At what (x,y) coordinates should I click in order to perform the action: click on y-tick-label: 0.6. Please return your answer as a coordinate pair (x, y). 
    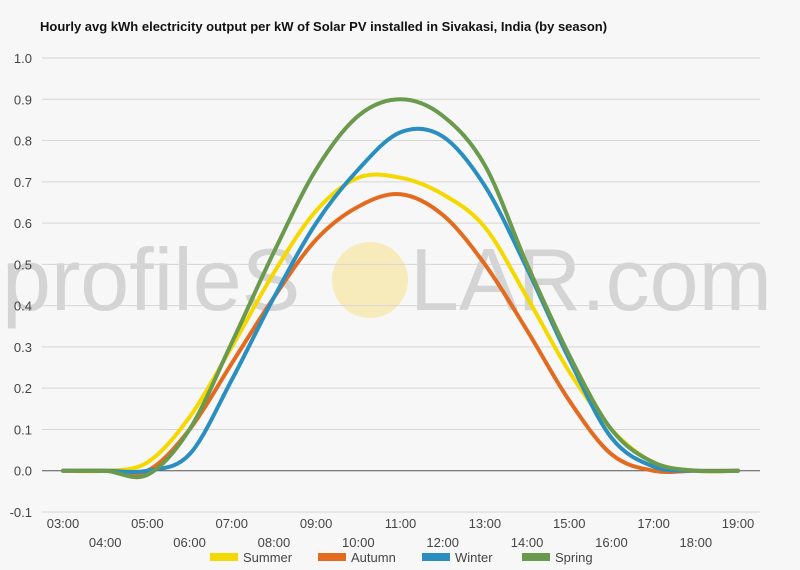
    Looking at the image, I should click on (23, 223).